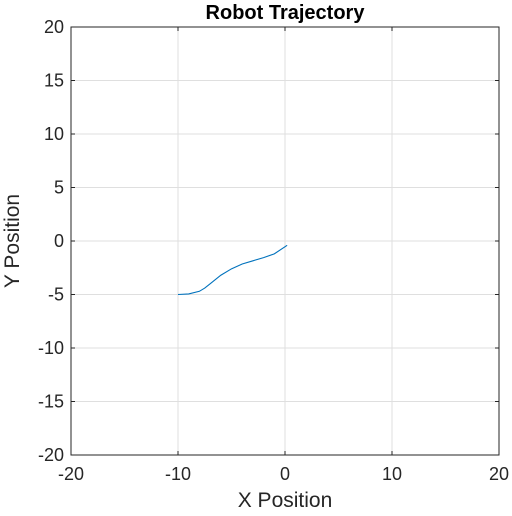 This screenshot has height=516, width=512. Describe the element at coordinates (51, 455) in the screenshot. I see `y-tick-label: -20` at that location.